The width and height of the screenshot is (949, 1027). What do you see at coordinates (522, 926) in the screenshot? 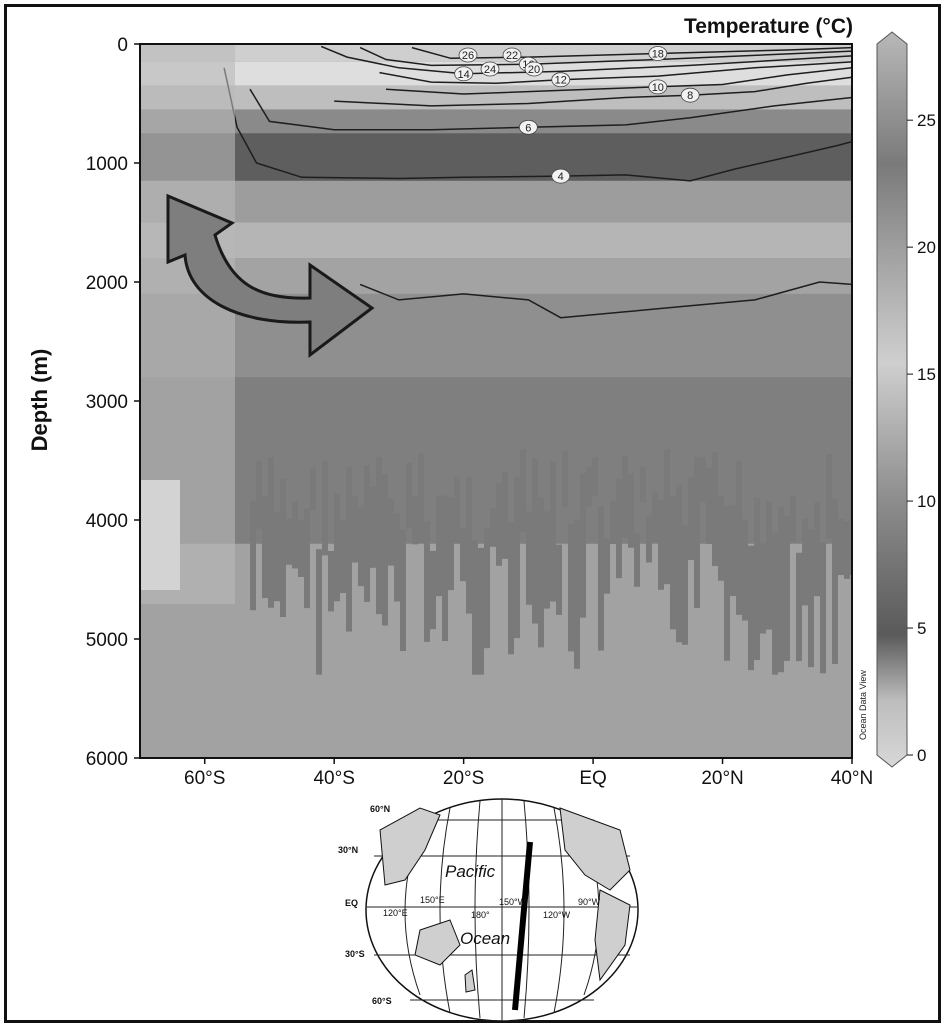
I see `section-track` at bounding box center [522, 926].